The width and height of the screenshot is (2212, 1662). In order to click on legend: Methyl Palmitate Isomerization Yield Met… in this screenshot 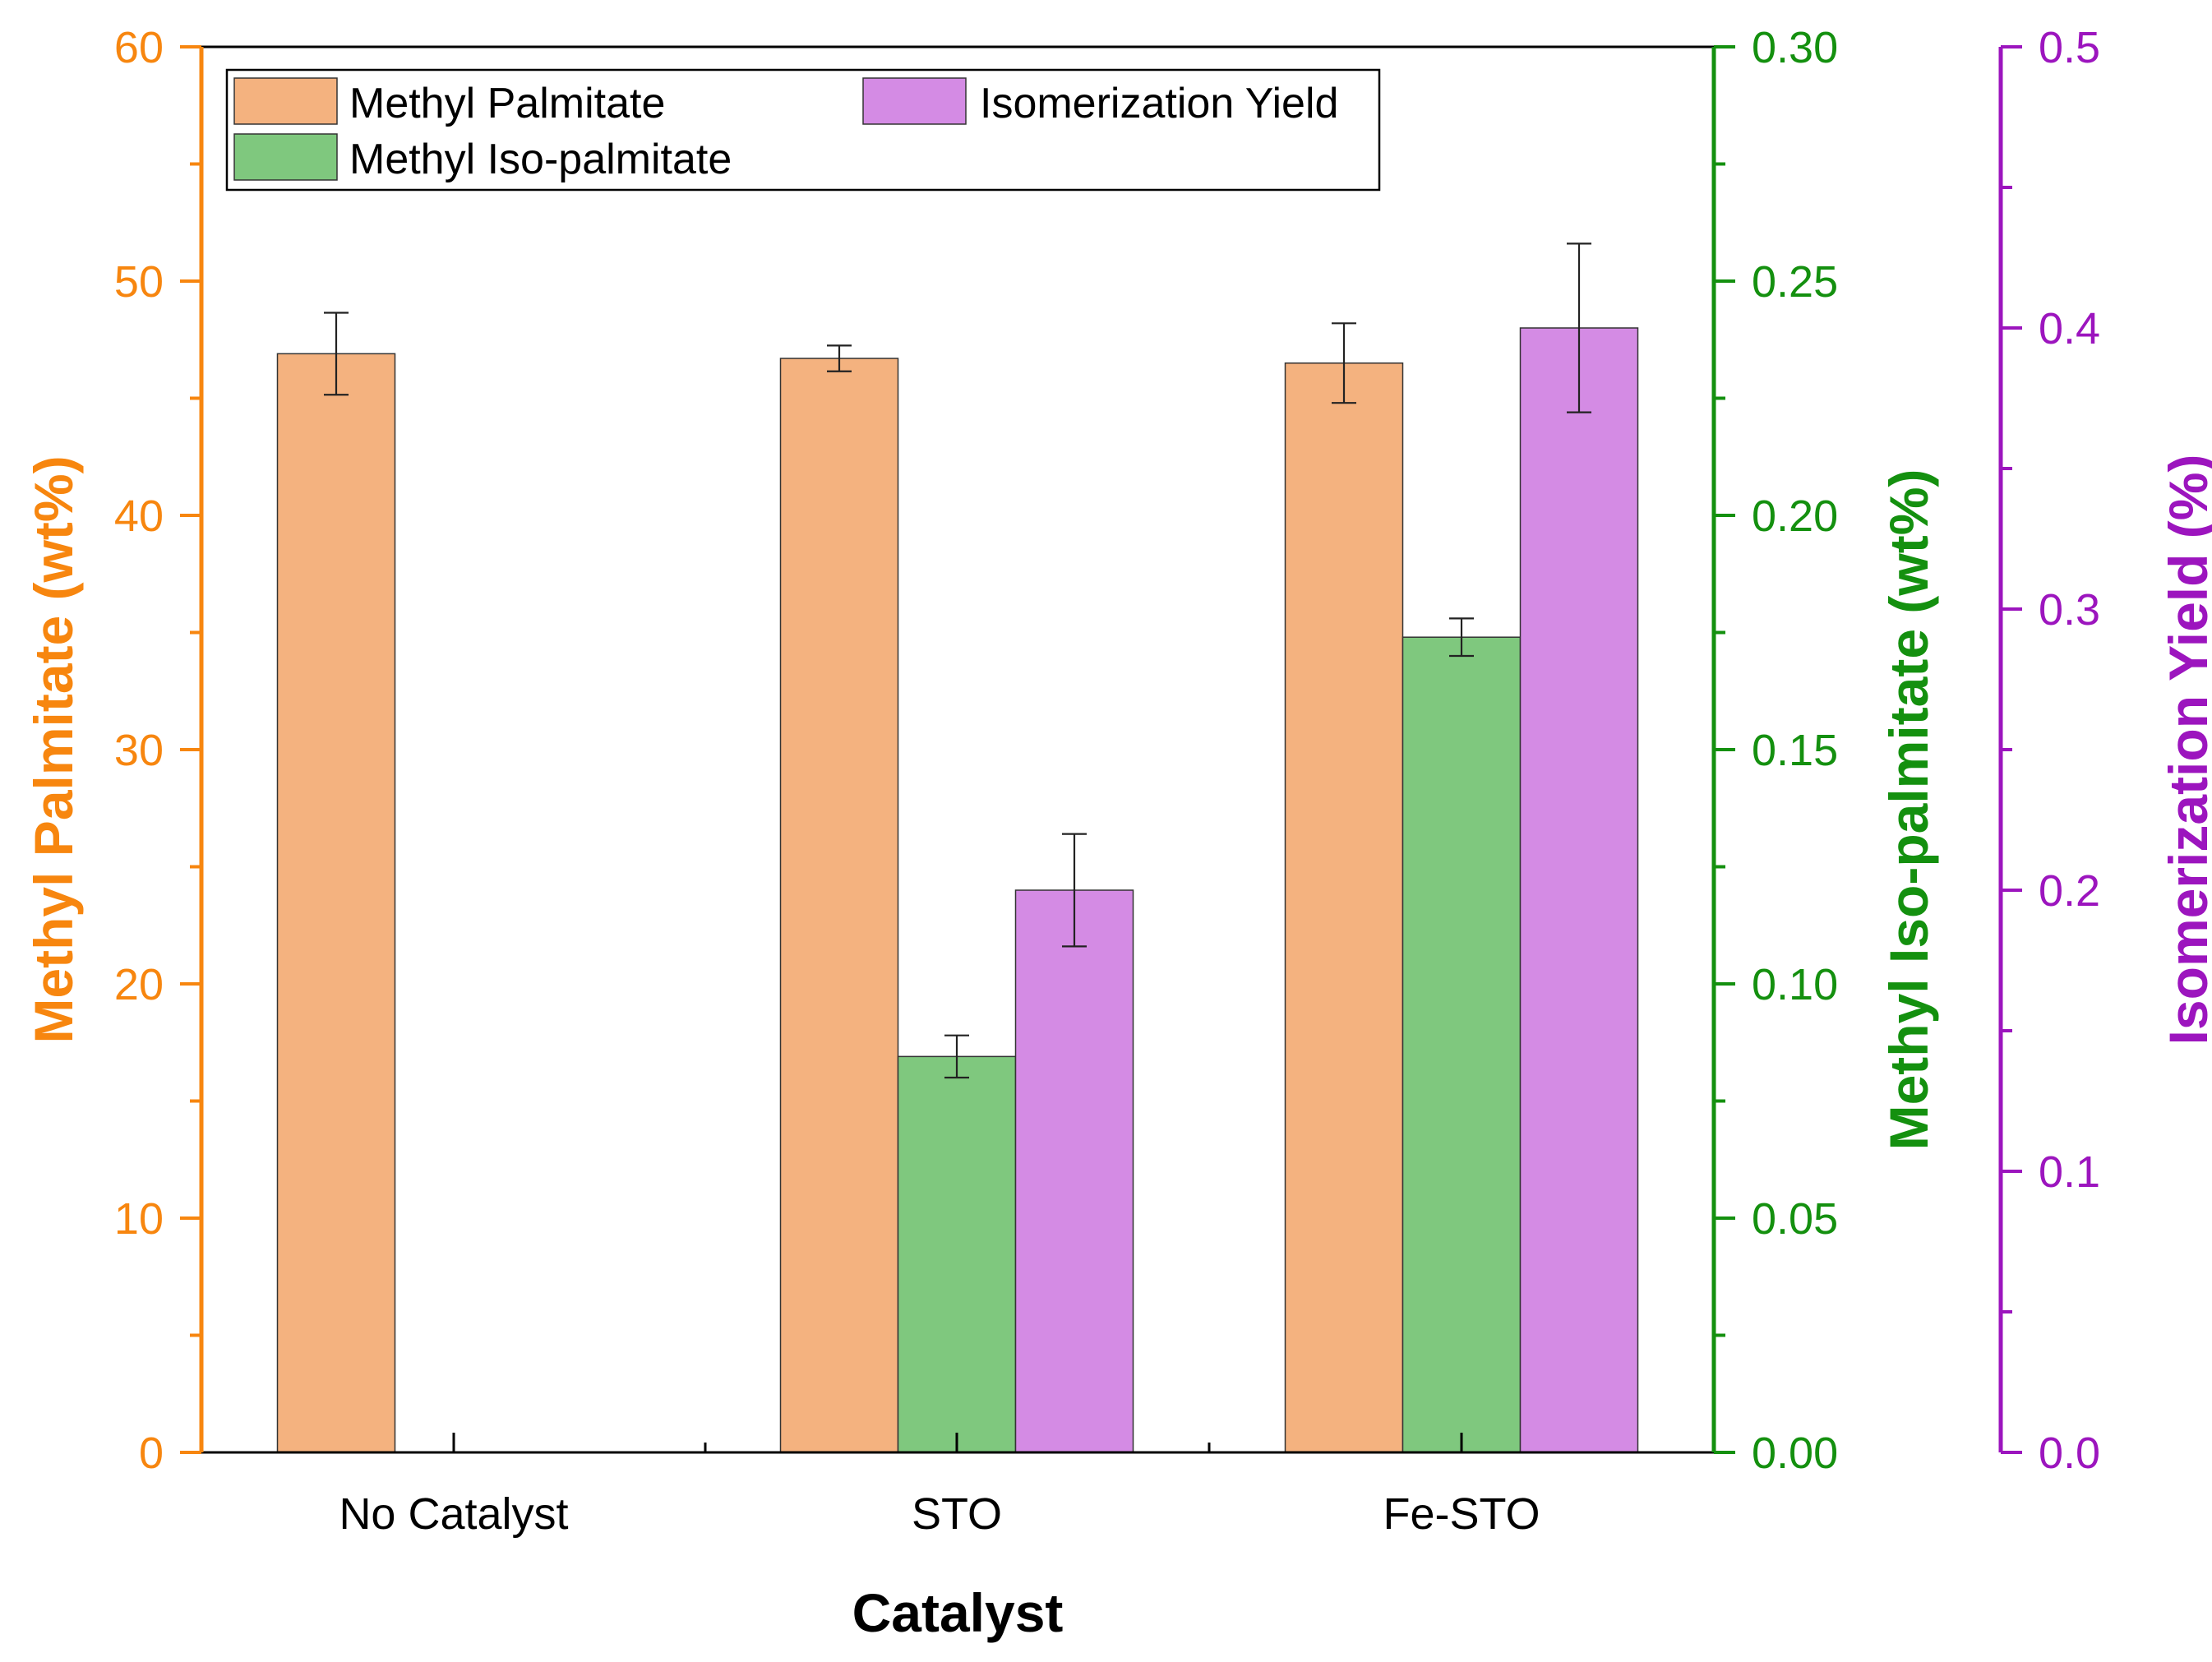, I will do `click(803, 130)`.